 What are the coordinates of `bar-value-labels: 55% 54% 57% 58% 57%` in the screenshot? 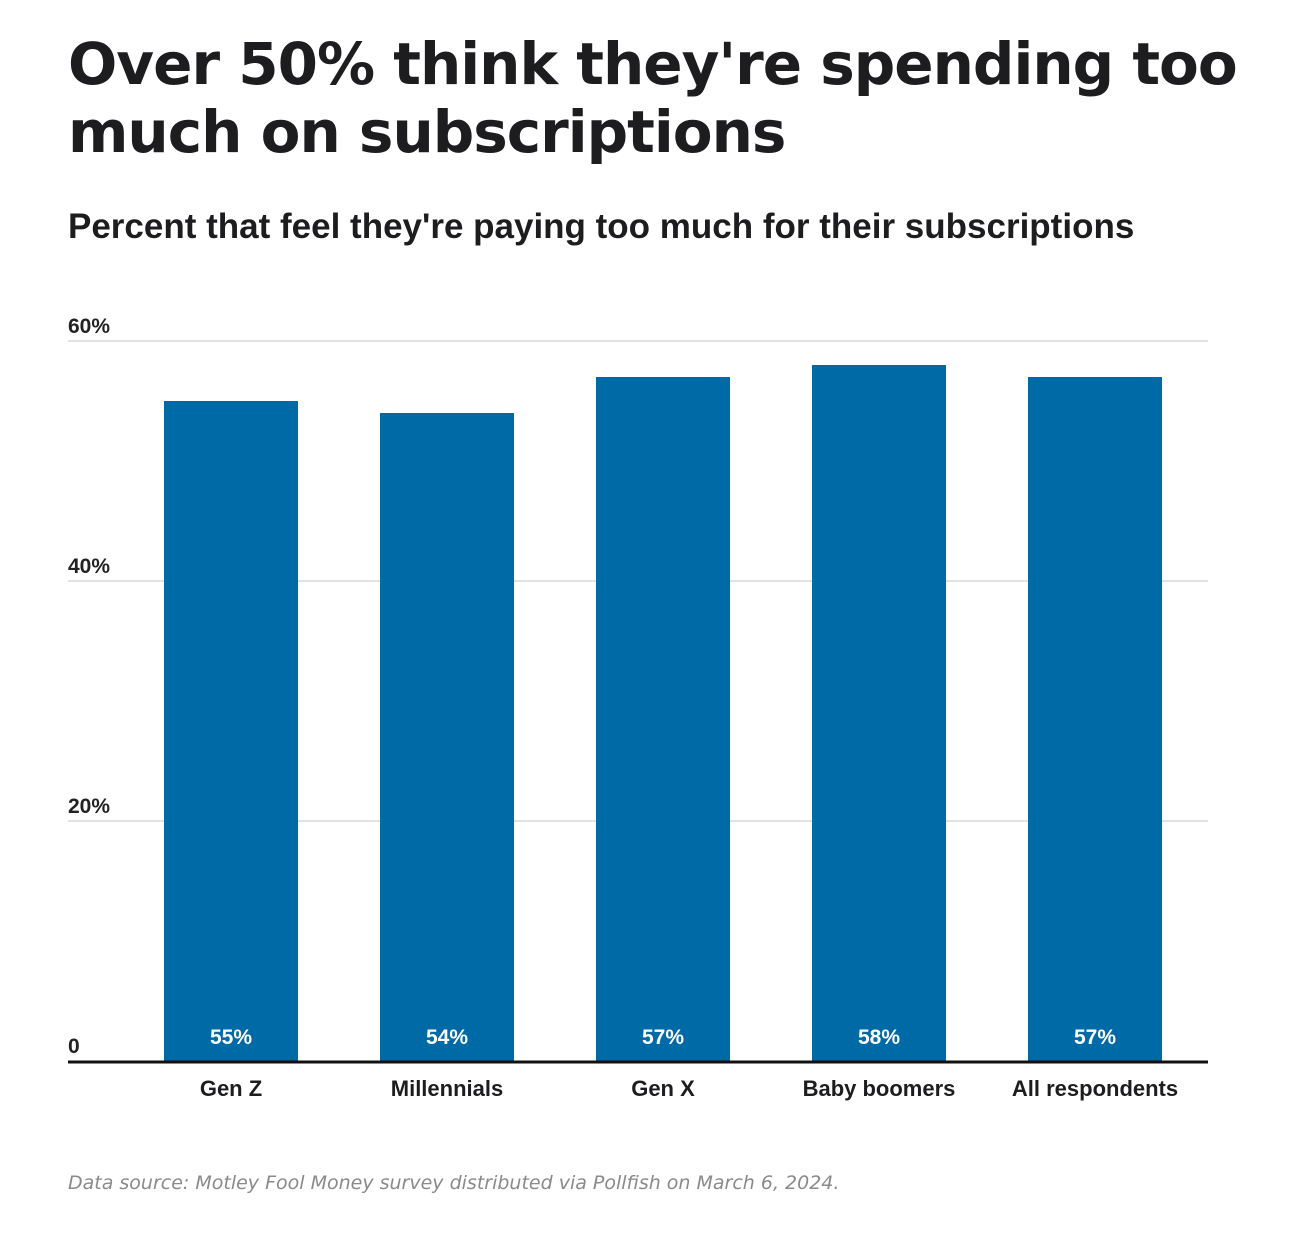 It's located at (663, 1037).